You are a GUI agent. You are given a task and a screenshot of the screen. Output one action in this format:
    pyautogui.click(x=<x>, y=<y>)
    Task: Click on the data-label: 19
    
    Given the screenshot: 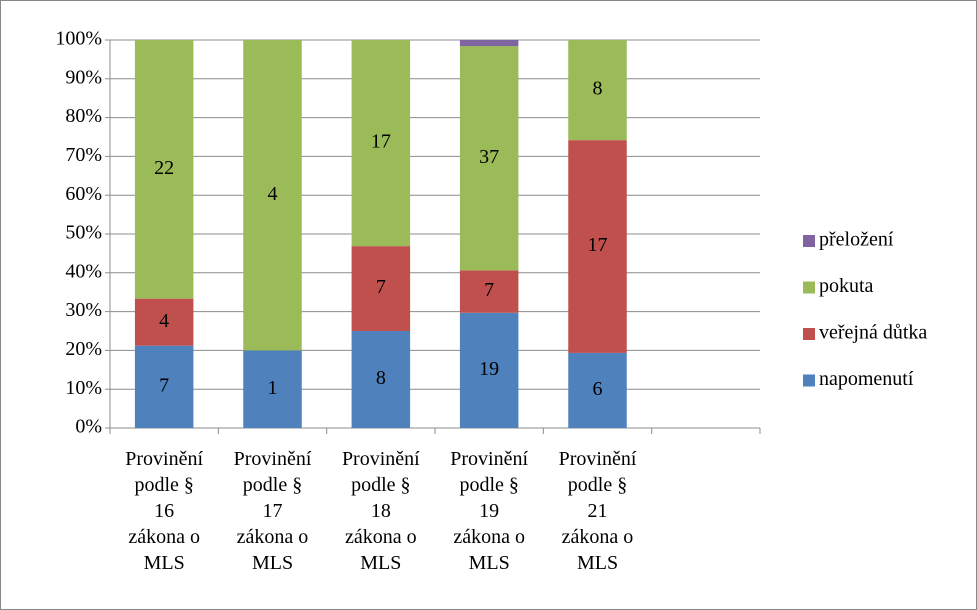 What is the action you would take?
    pyautogui.click(x=489, y=369)
    